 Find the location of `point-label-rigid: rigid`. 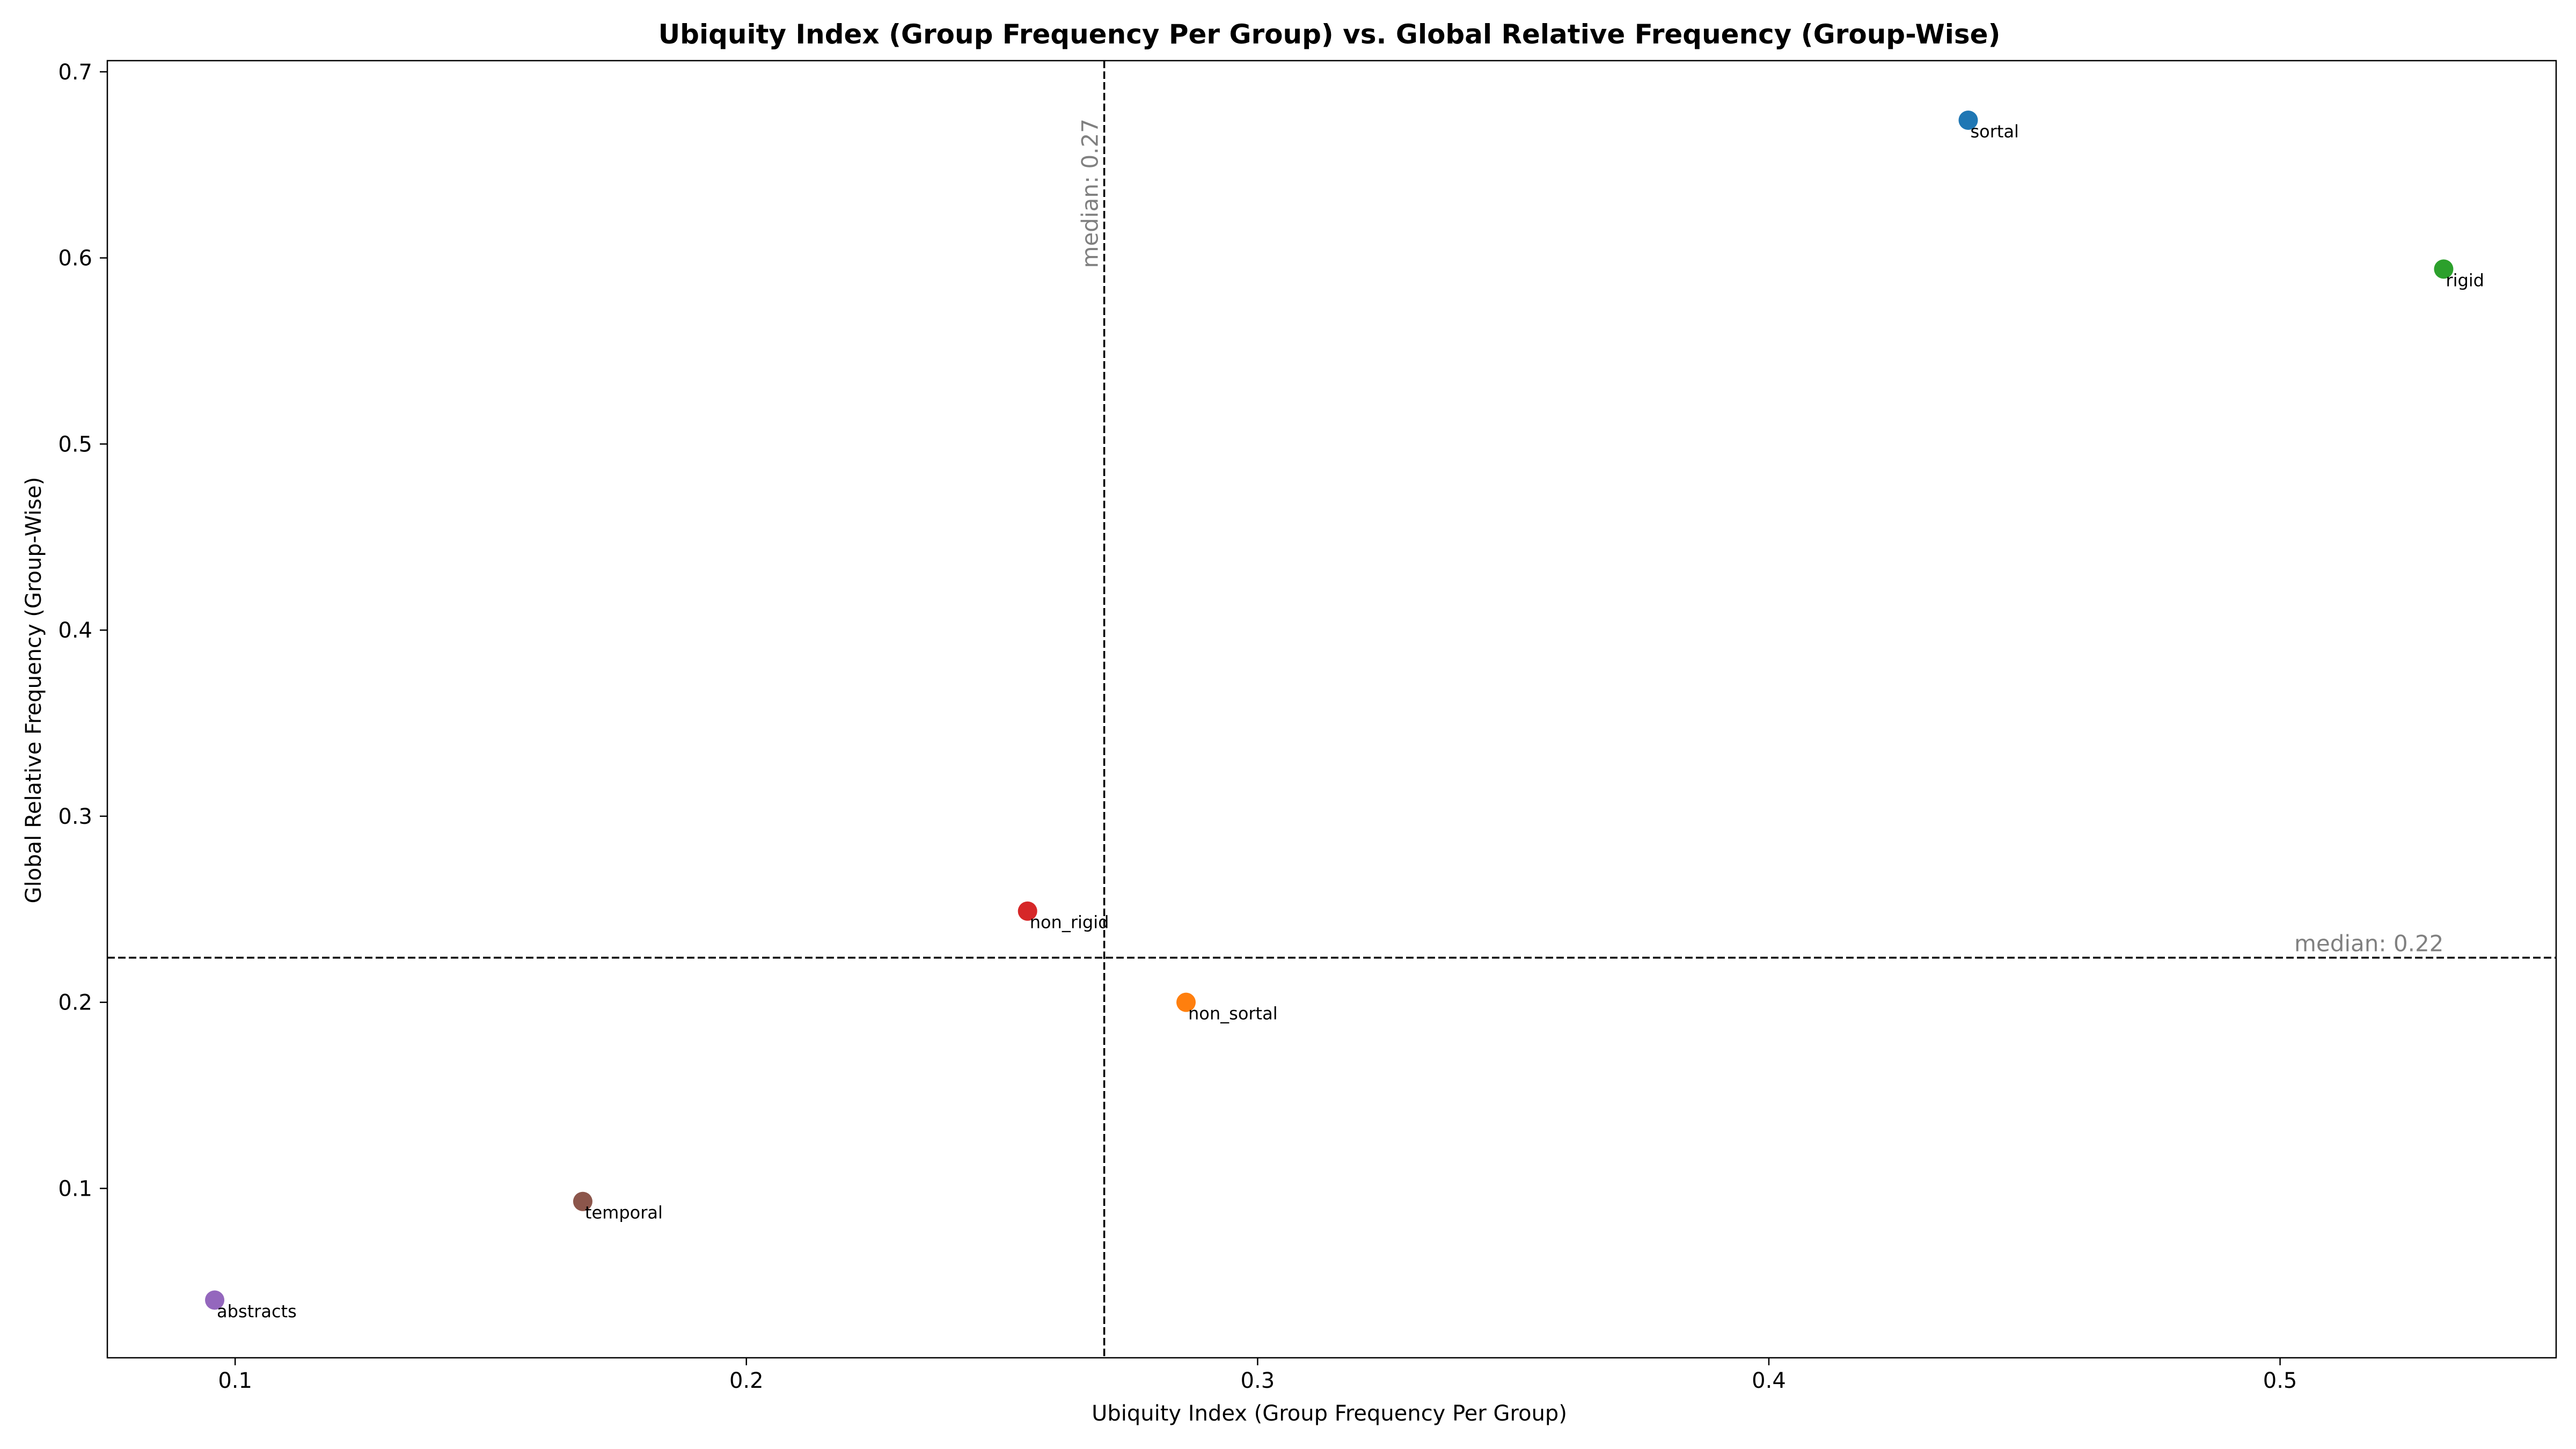

point-label-rigid: rigid is located at coordinates (2465, 280).